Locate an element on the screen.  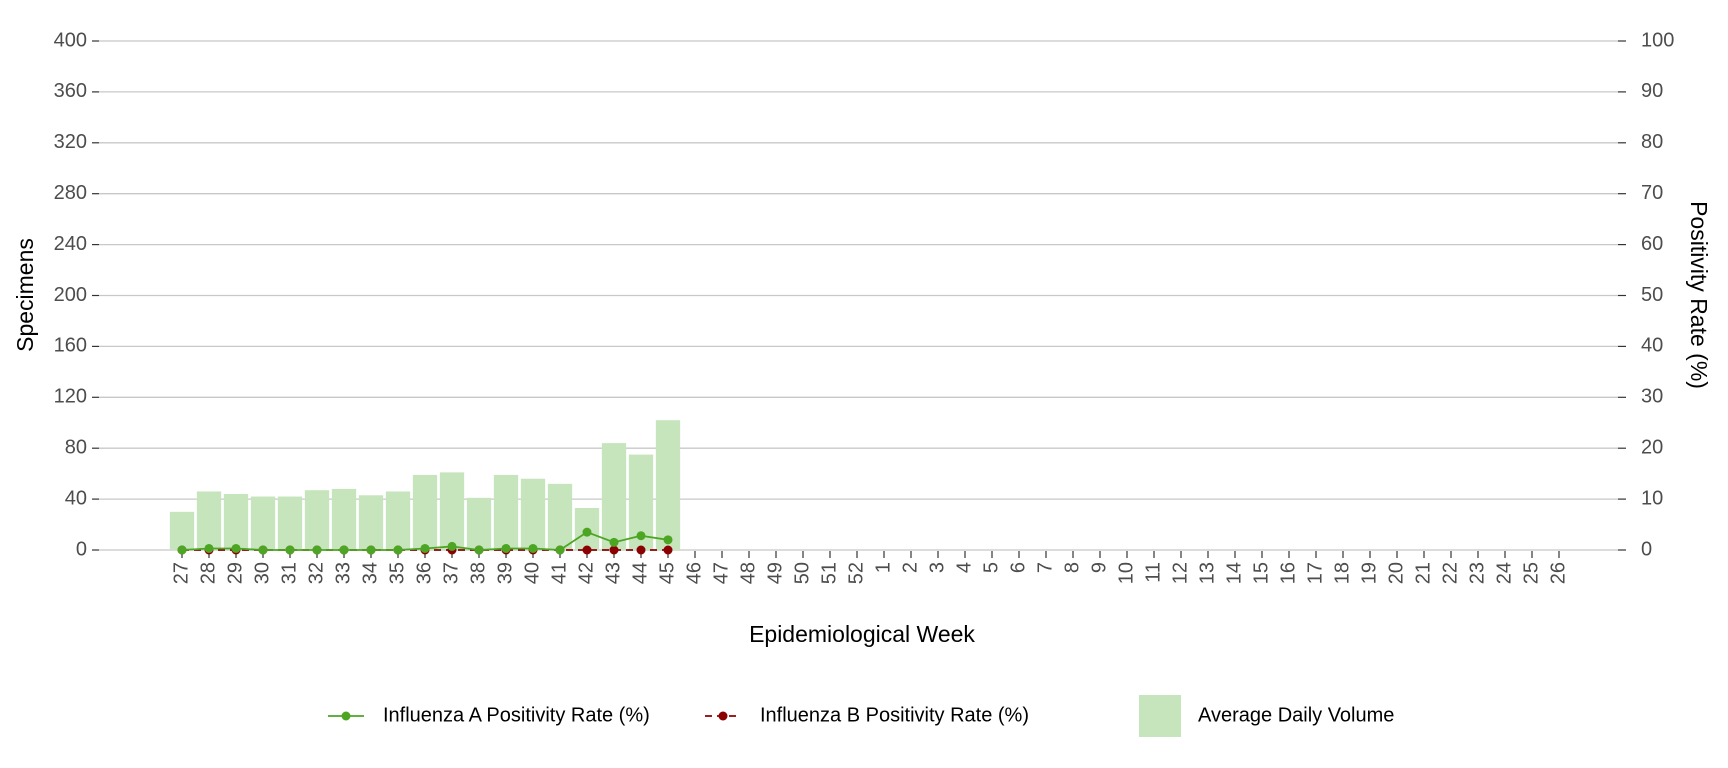
x-tick-label: 32 is located at coordinates (316, 573).